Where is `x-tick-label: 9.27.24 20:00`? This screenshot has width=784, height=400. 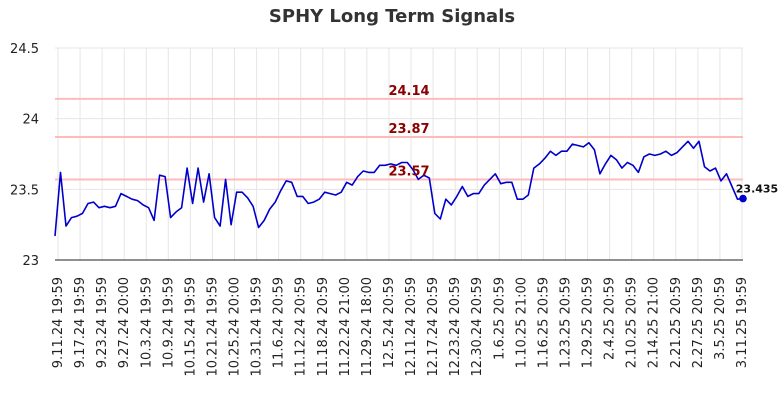
x-tick-label: 9.27.24 20:00 is located at coordinates (124, 322).